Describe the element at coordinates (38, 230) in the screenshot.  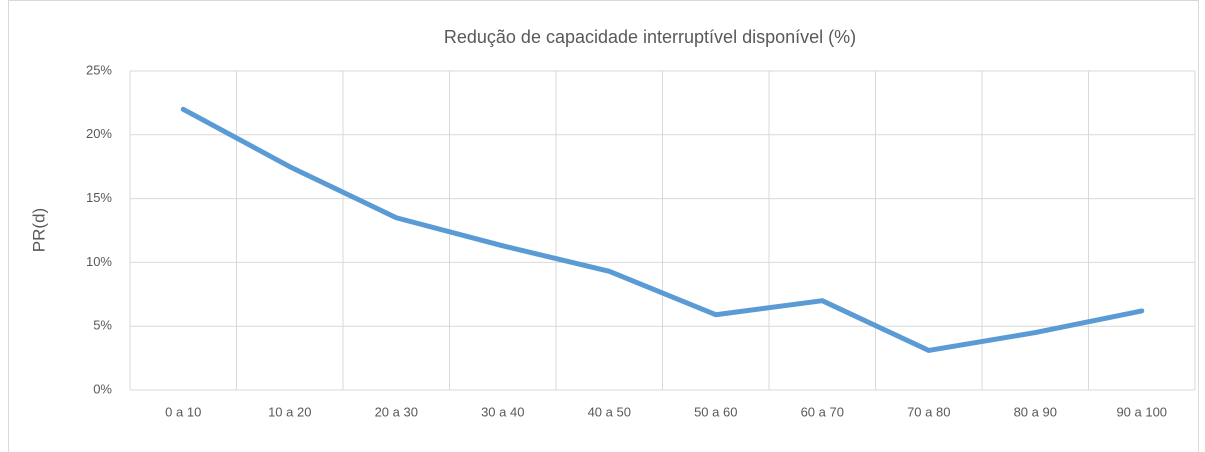
I see `y-axis-label: PR(d)` at that location.